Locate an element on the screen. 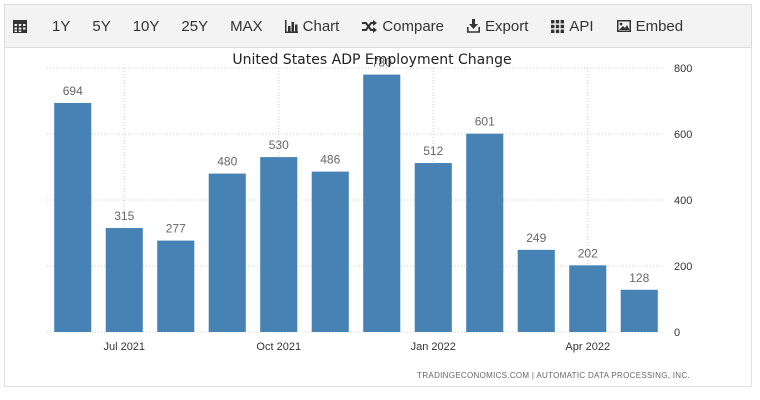 Image resolution: width=760 pixels, height=400 pixels. embed-button: Embed is located at coordinates (650, 26).